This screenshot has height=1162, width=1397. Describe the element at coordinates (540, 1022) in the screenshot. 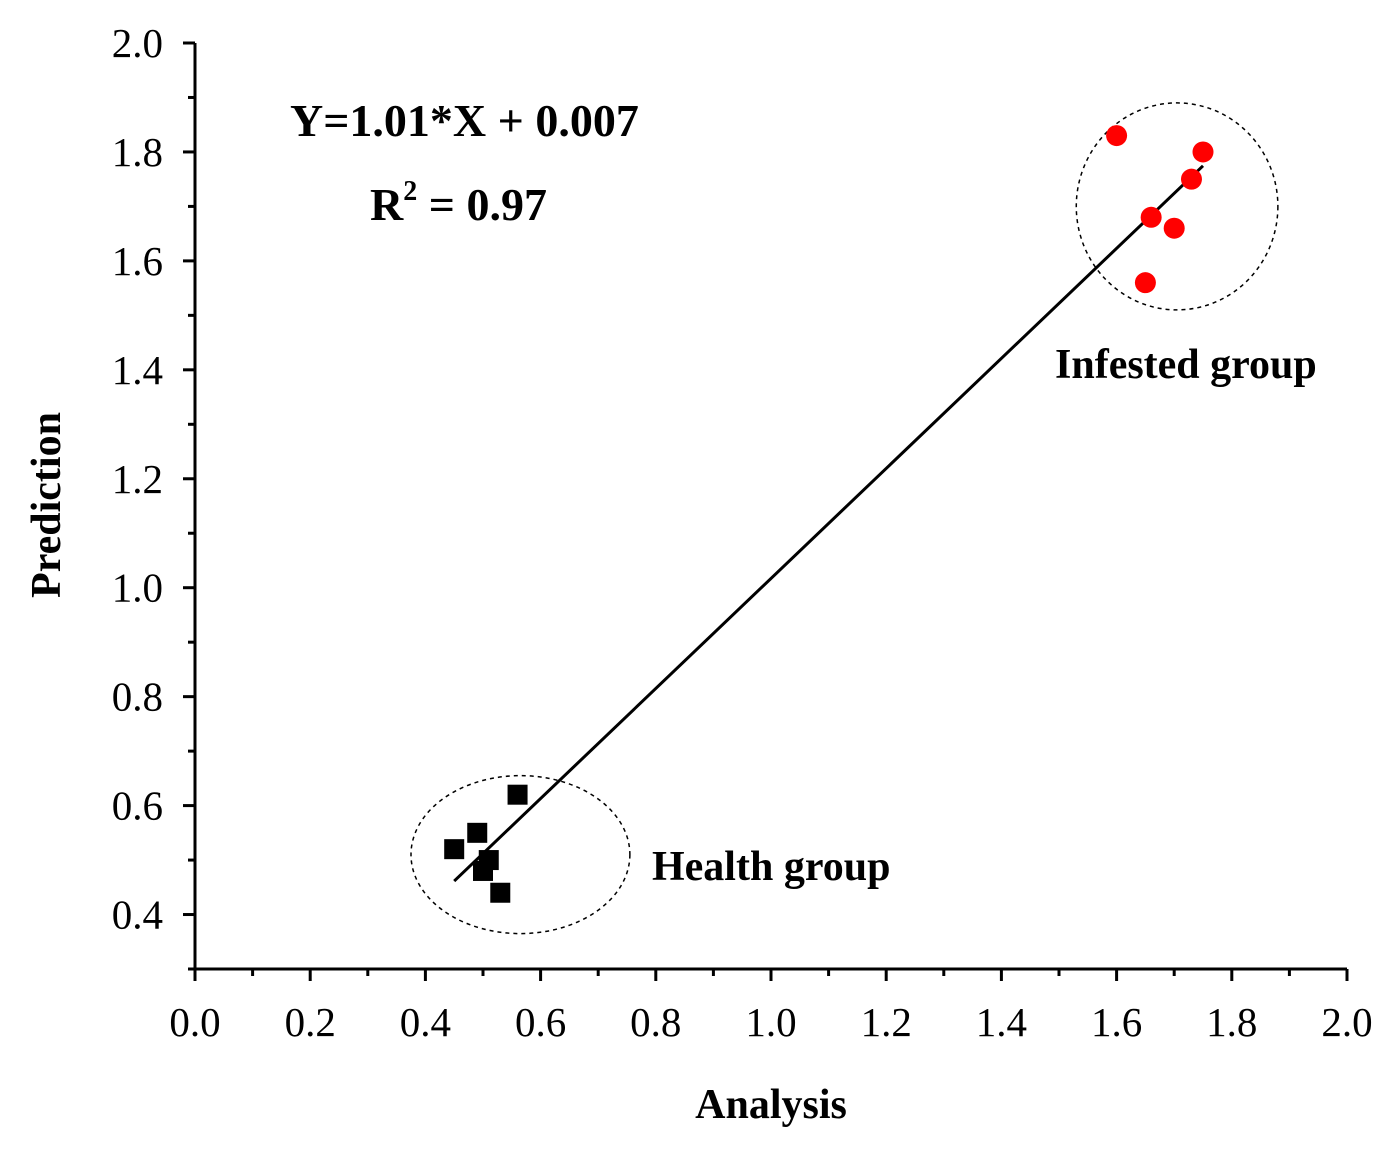

I see `x-tick-label: 0.6` at that location.